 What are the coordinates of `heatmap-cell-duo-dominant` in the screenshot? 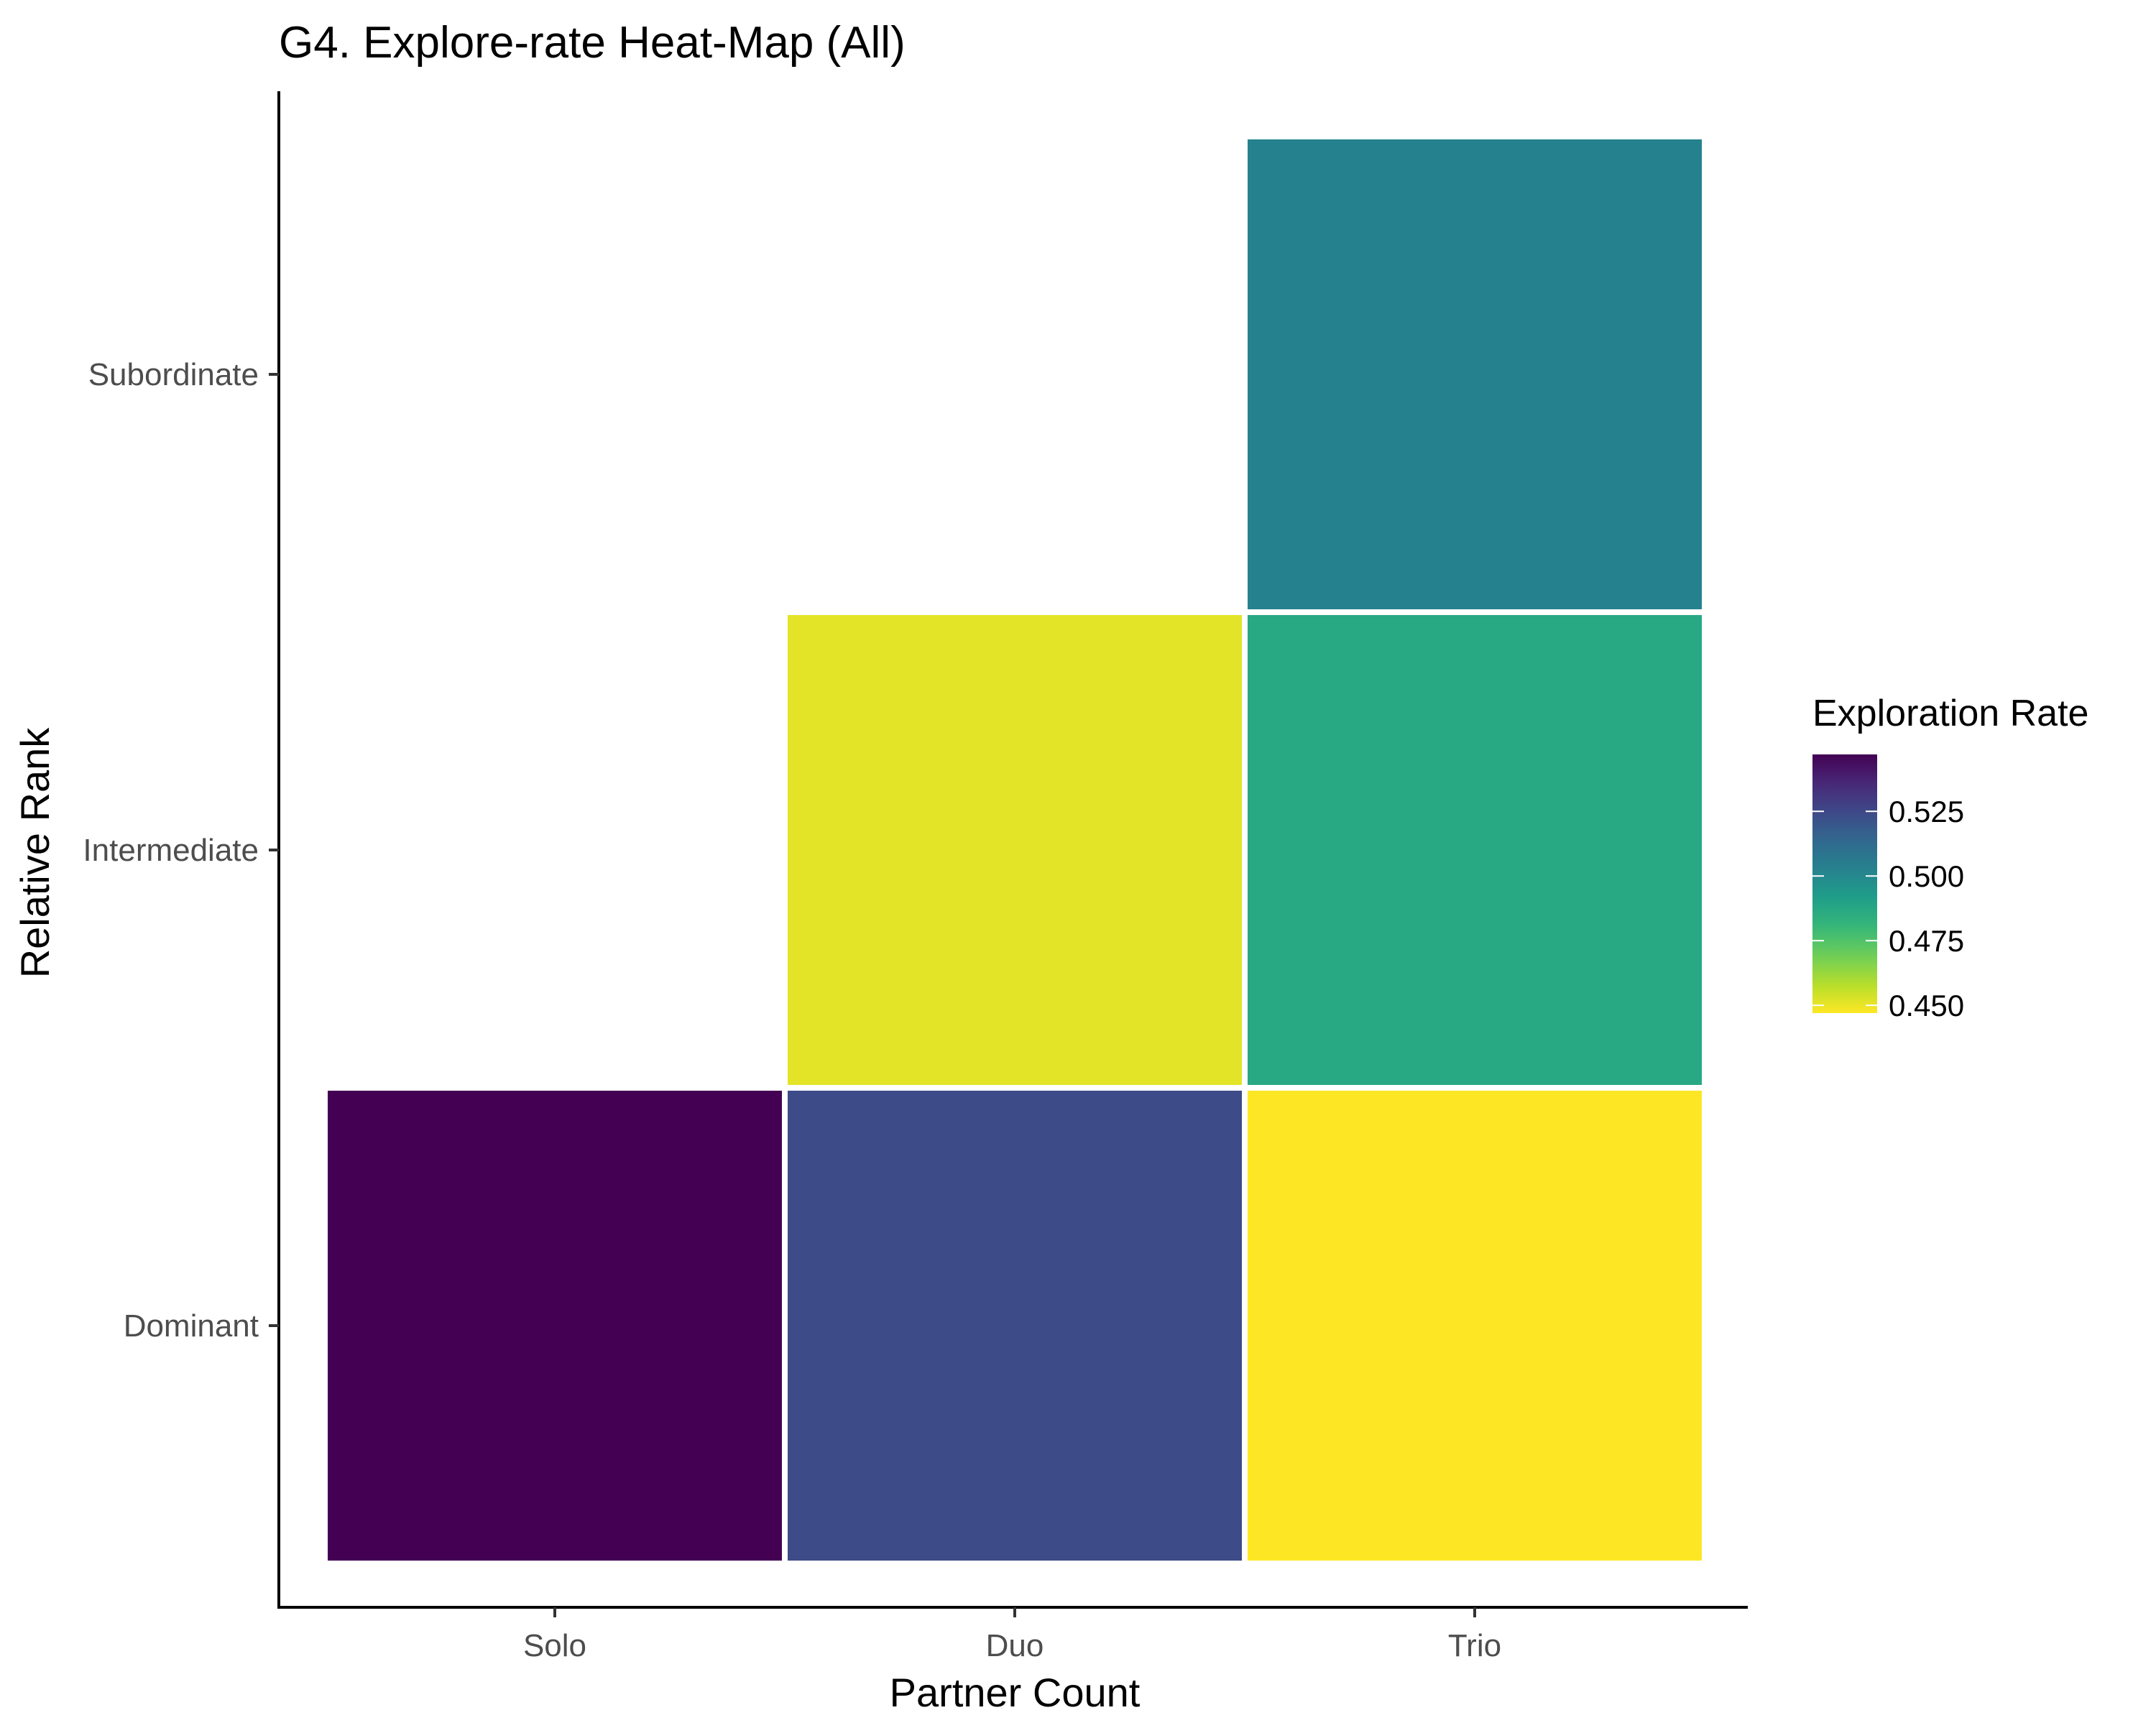 It's located at (1015, 1326).